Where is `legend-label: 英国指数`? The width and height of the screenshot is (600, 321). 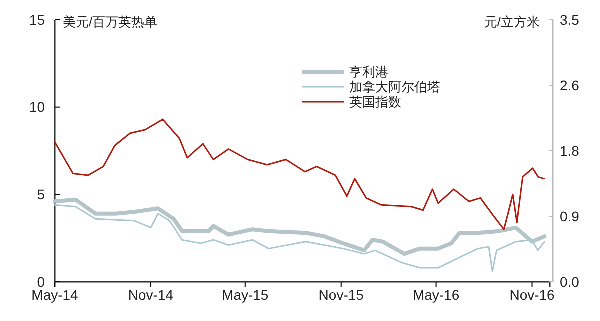
legend-label: 英国指数 is located at coordinates (376, 102).